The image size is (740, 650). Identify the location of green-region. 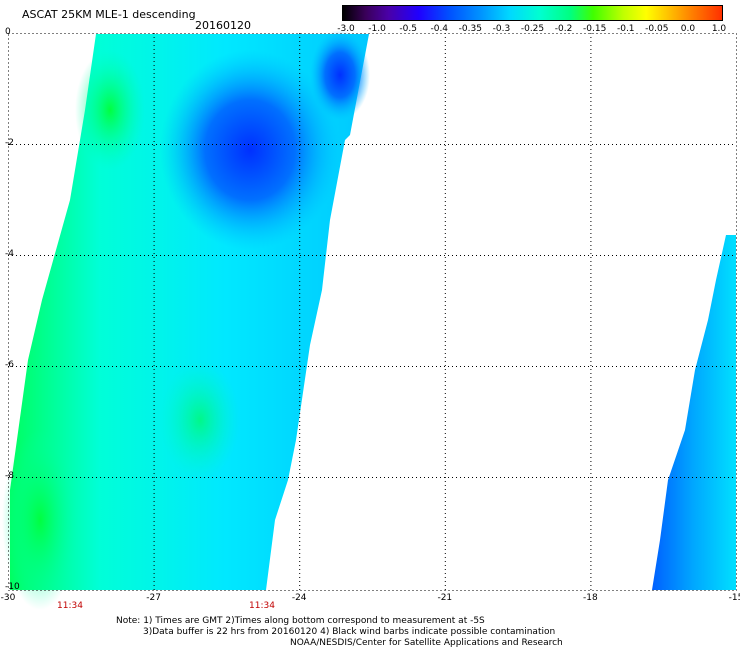
(110, 110).